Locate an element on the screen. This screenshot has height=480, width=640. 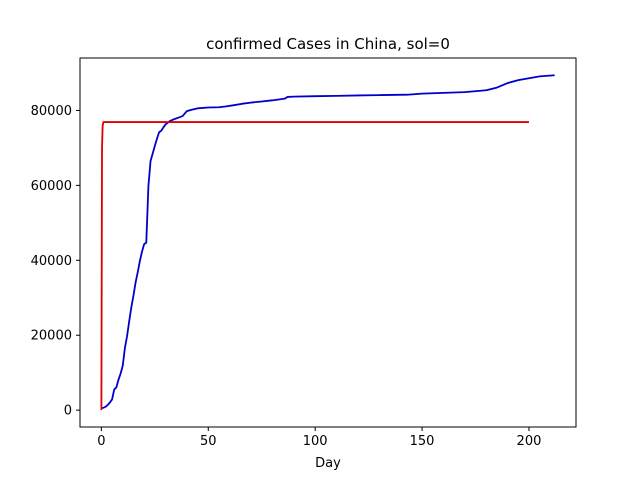
x-tick-label: 100 is located at coordinates (315, 441).